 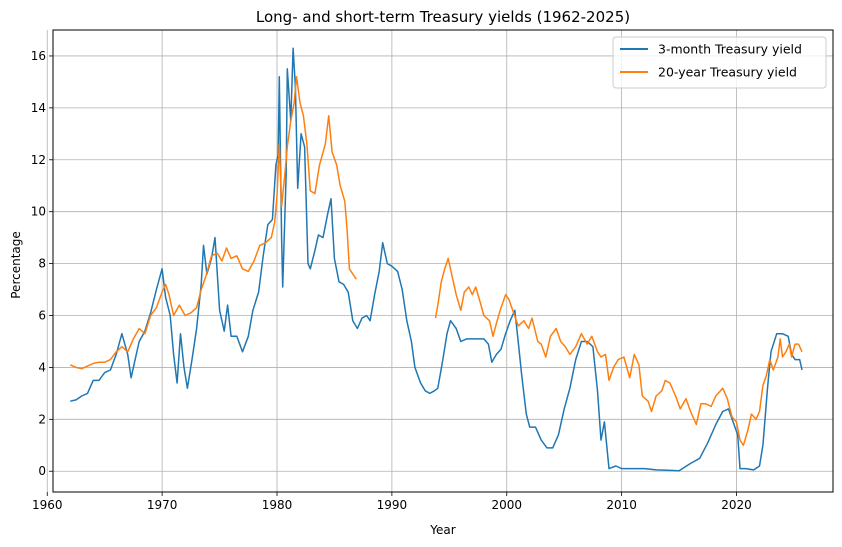 I want to click on y-axis-ticks: 0 2 4 6 8 10 12 14 16, so click(x=42, y=263).